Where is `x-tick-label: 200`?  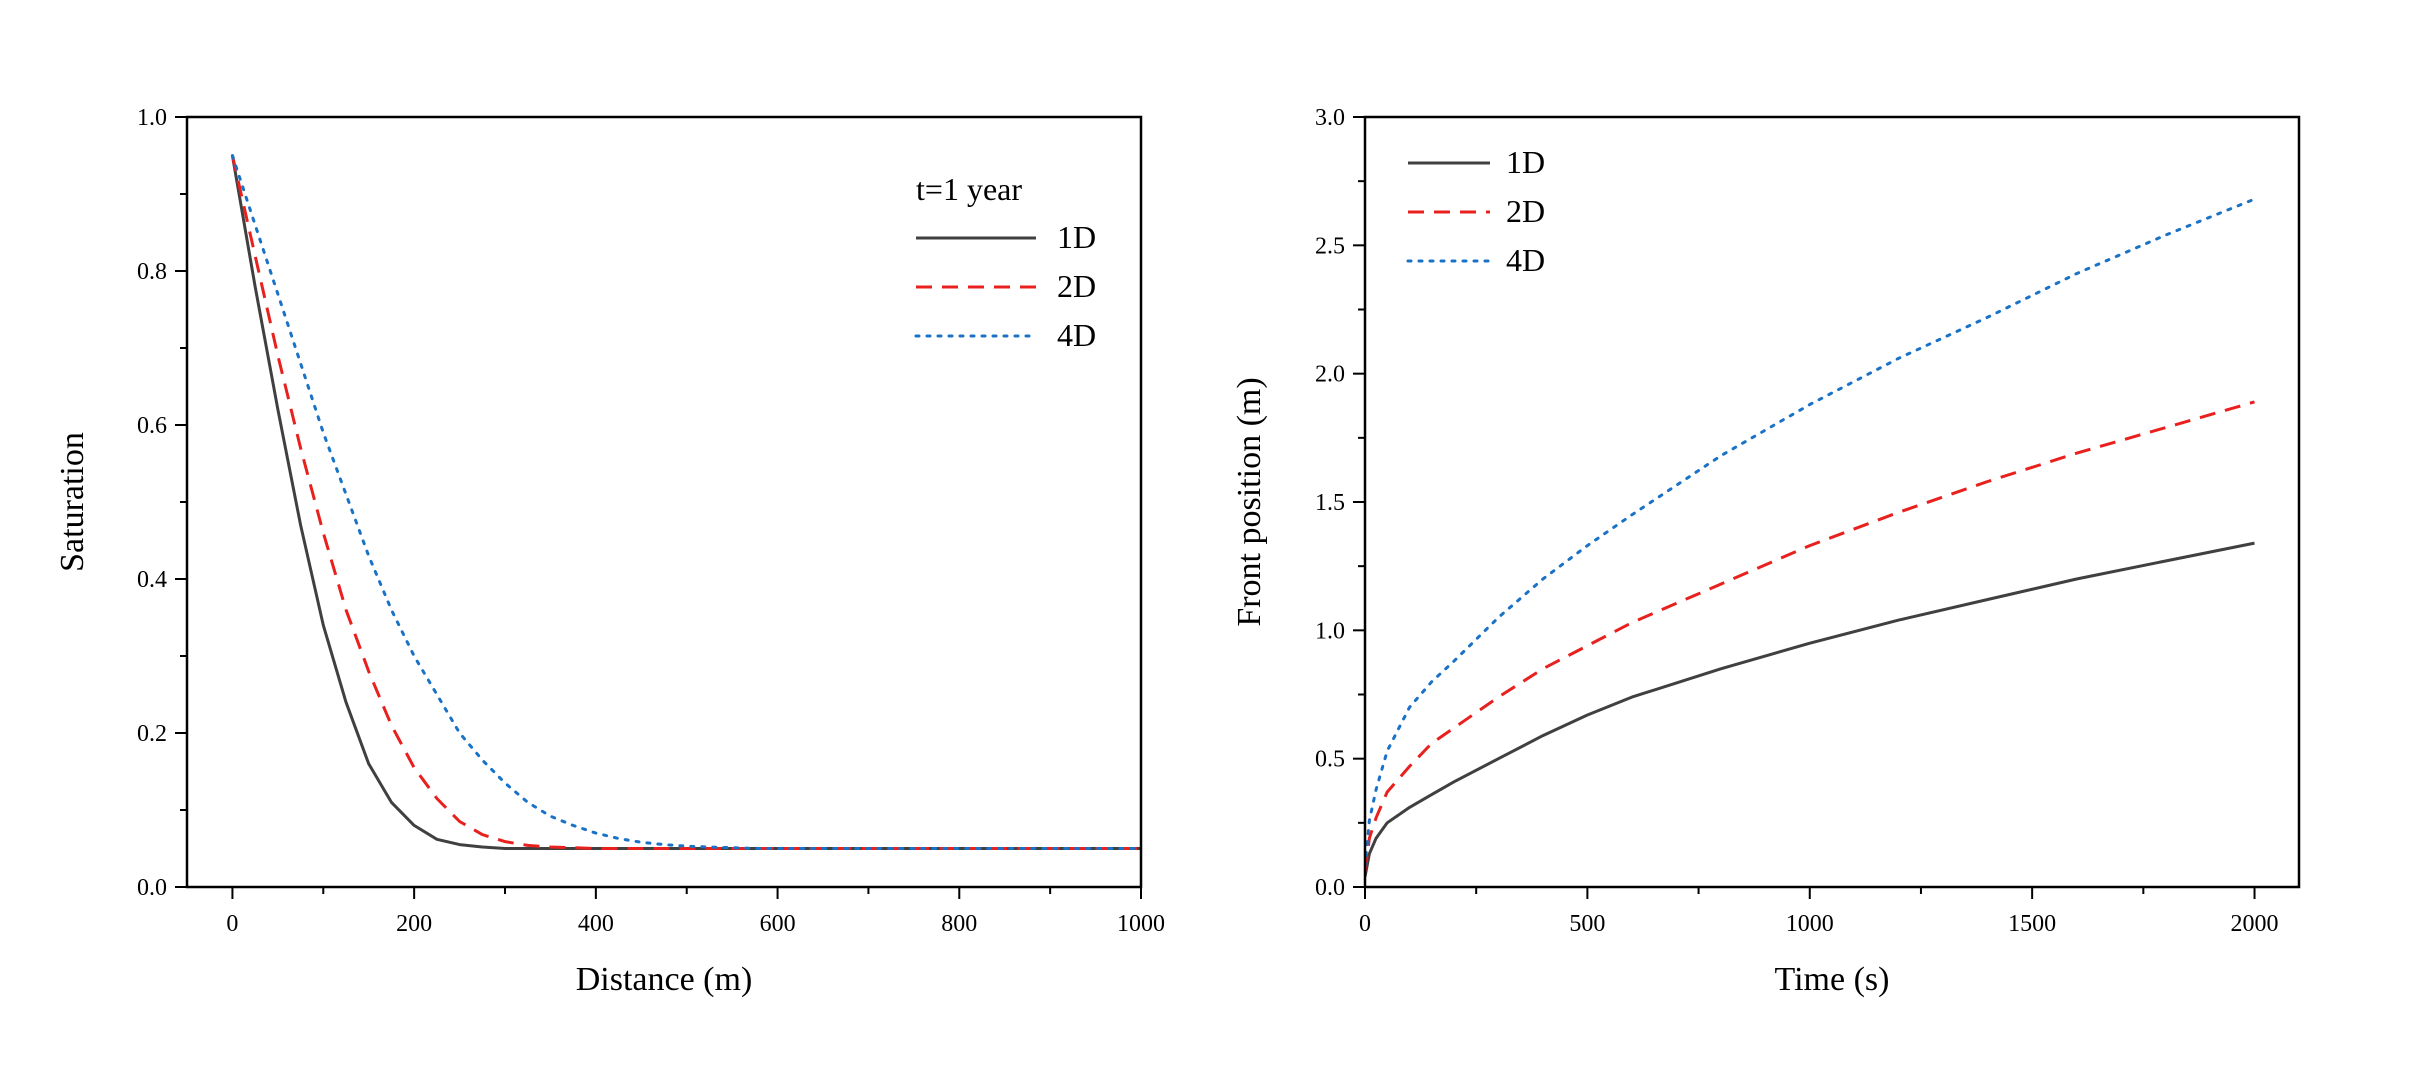
x-tick-label: 200 is located at coordinates (414, 924).